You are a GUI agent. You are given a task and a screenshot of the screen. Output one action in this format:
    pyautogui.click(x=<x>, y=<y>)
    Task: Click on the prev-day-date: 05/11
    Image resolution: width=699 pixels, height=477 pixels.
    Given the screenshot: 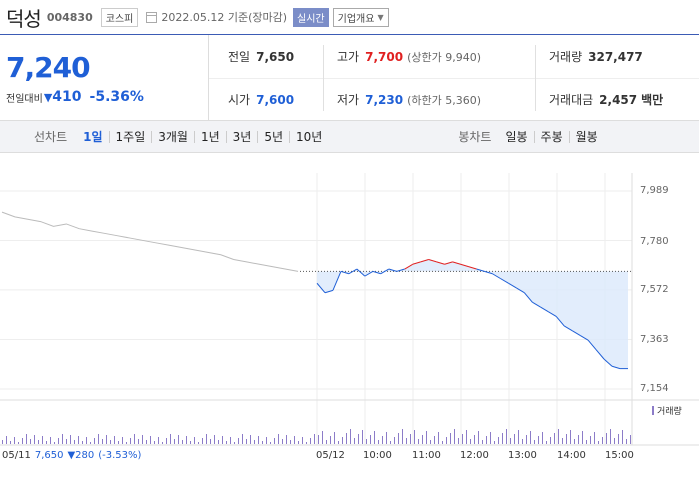 What is the action you would take?
    pyautogui.click(x=16, y=455)
    